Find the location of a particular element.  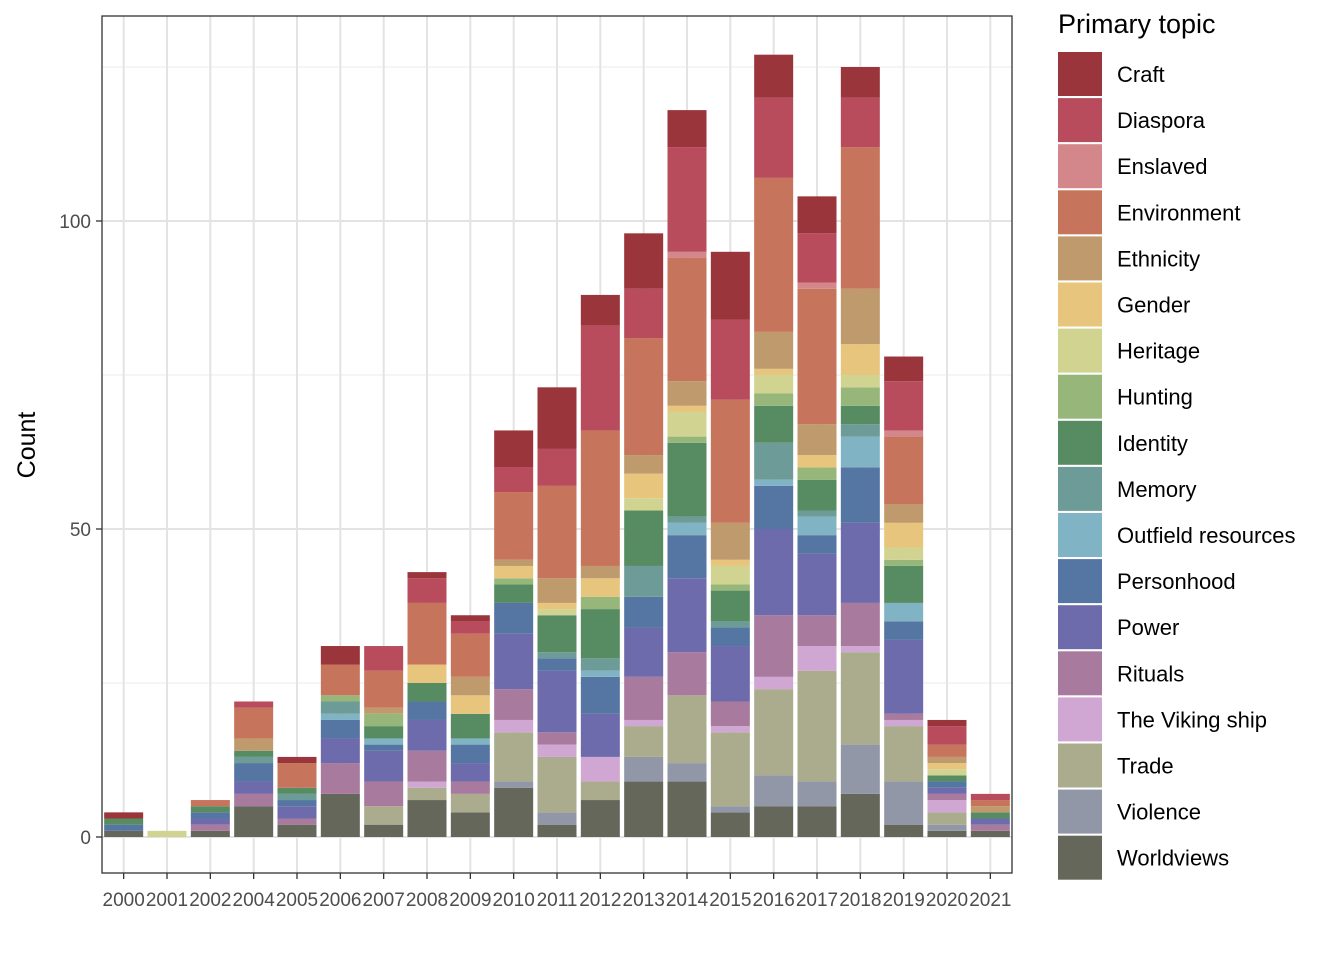

legend-label: Environment is located at coordinates (1179, 212).